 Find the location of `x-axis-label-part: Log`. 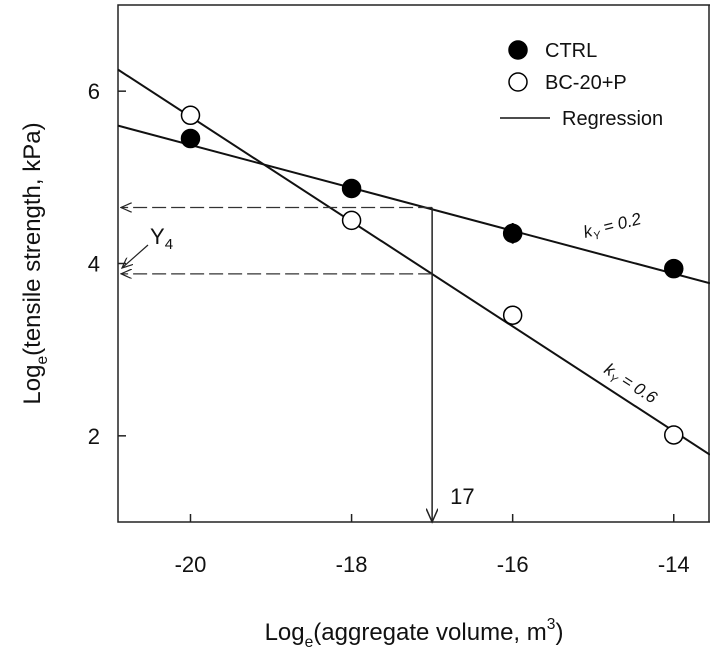

x-axis-label-part: Log is located at coordinates (285, 632).